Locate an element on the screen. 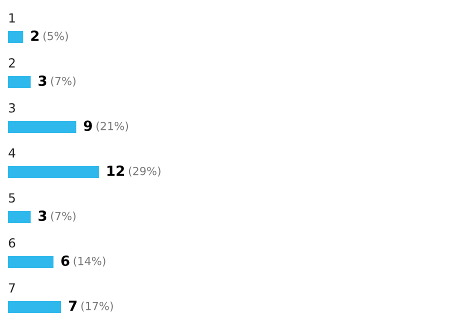 The width and height of the screenshot is (450, 331). y-tick-label: 5 is located at coordinates (11, 198).